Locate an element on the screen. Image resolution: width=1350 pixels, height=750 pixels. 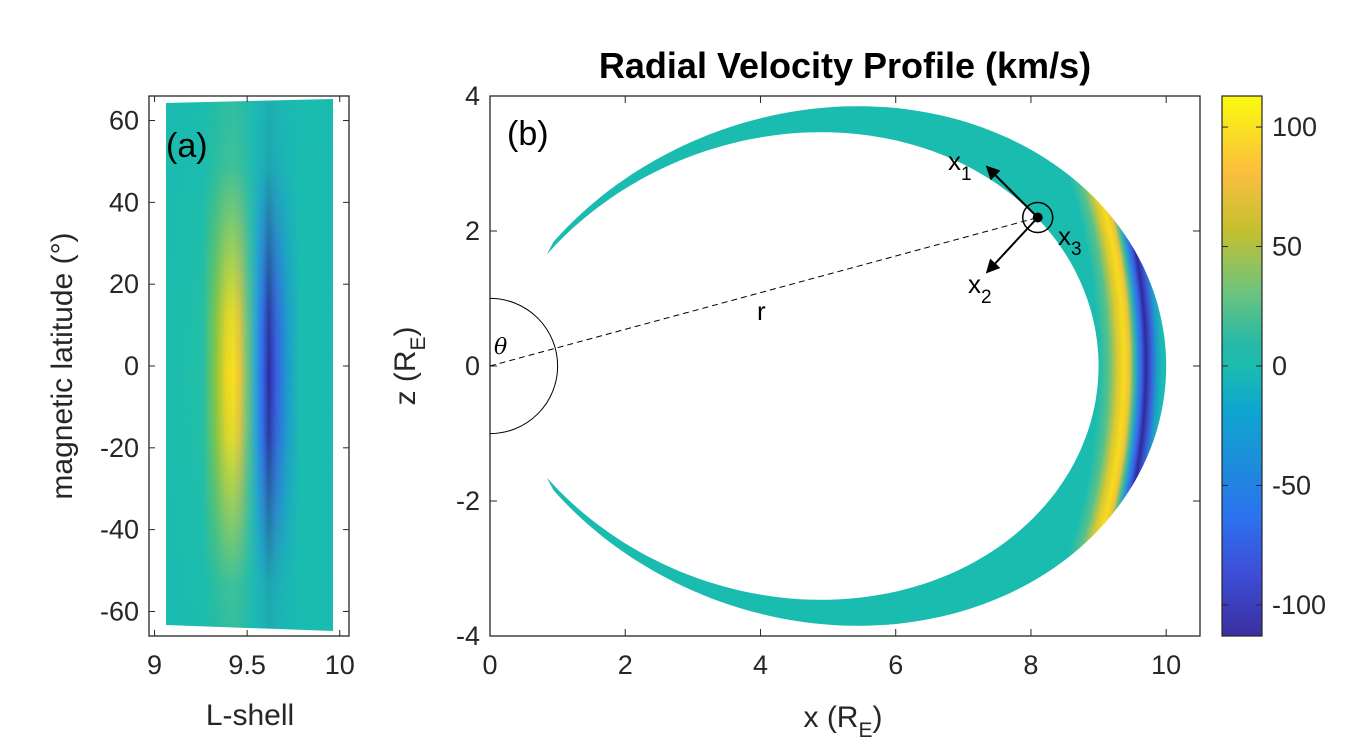
x3-label: x3 is located at coordinates (1070, 240).